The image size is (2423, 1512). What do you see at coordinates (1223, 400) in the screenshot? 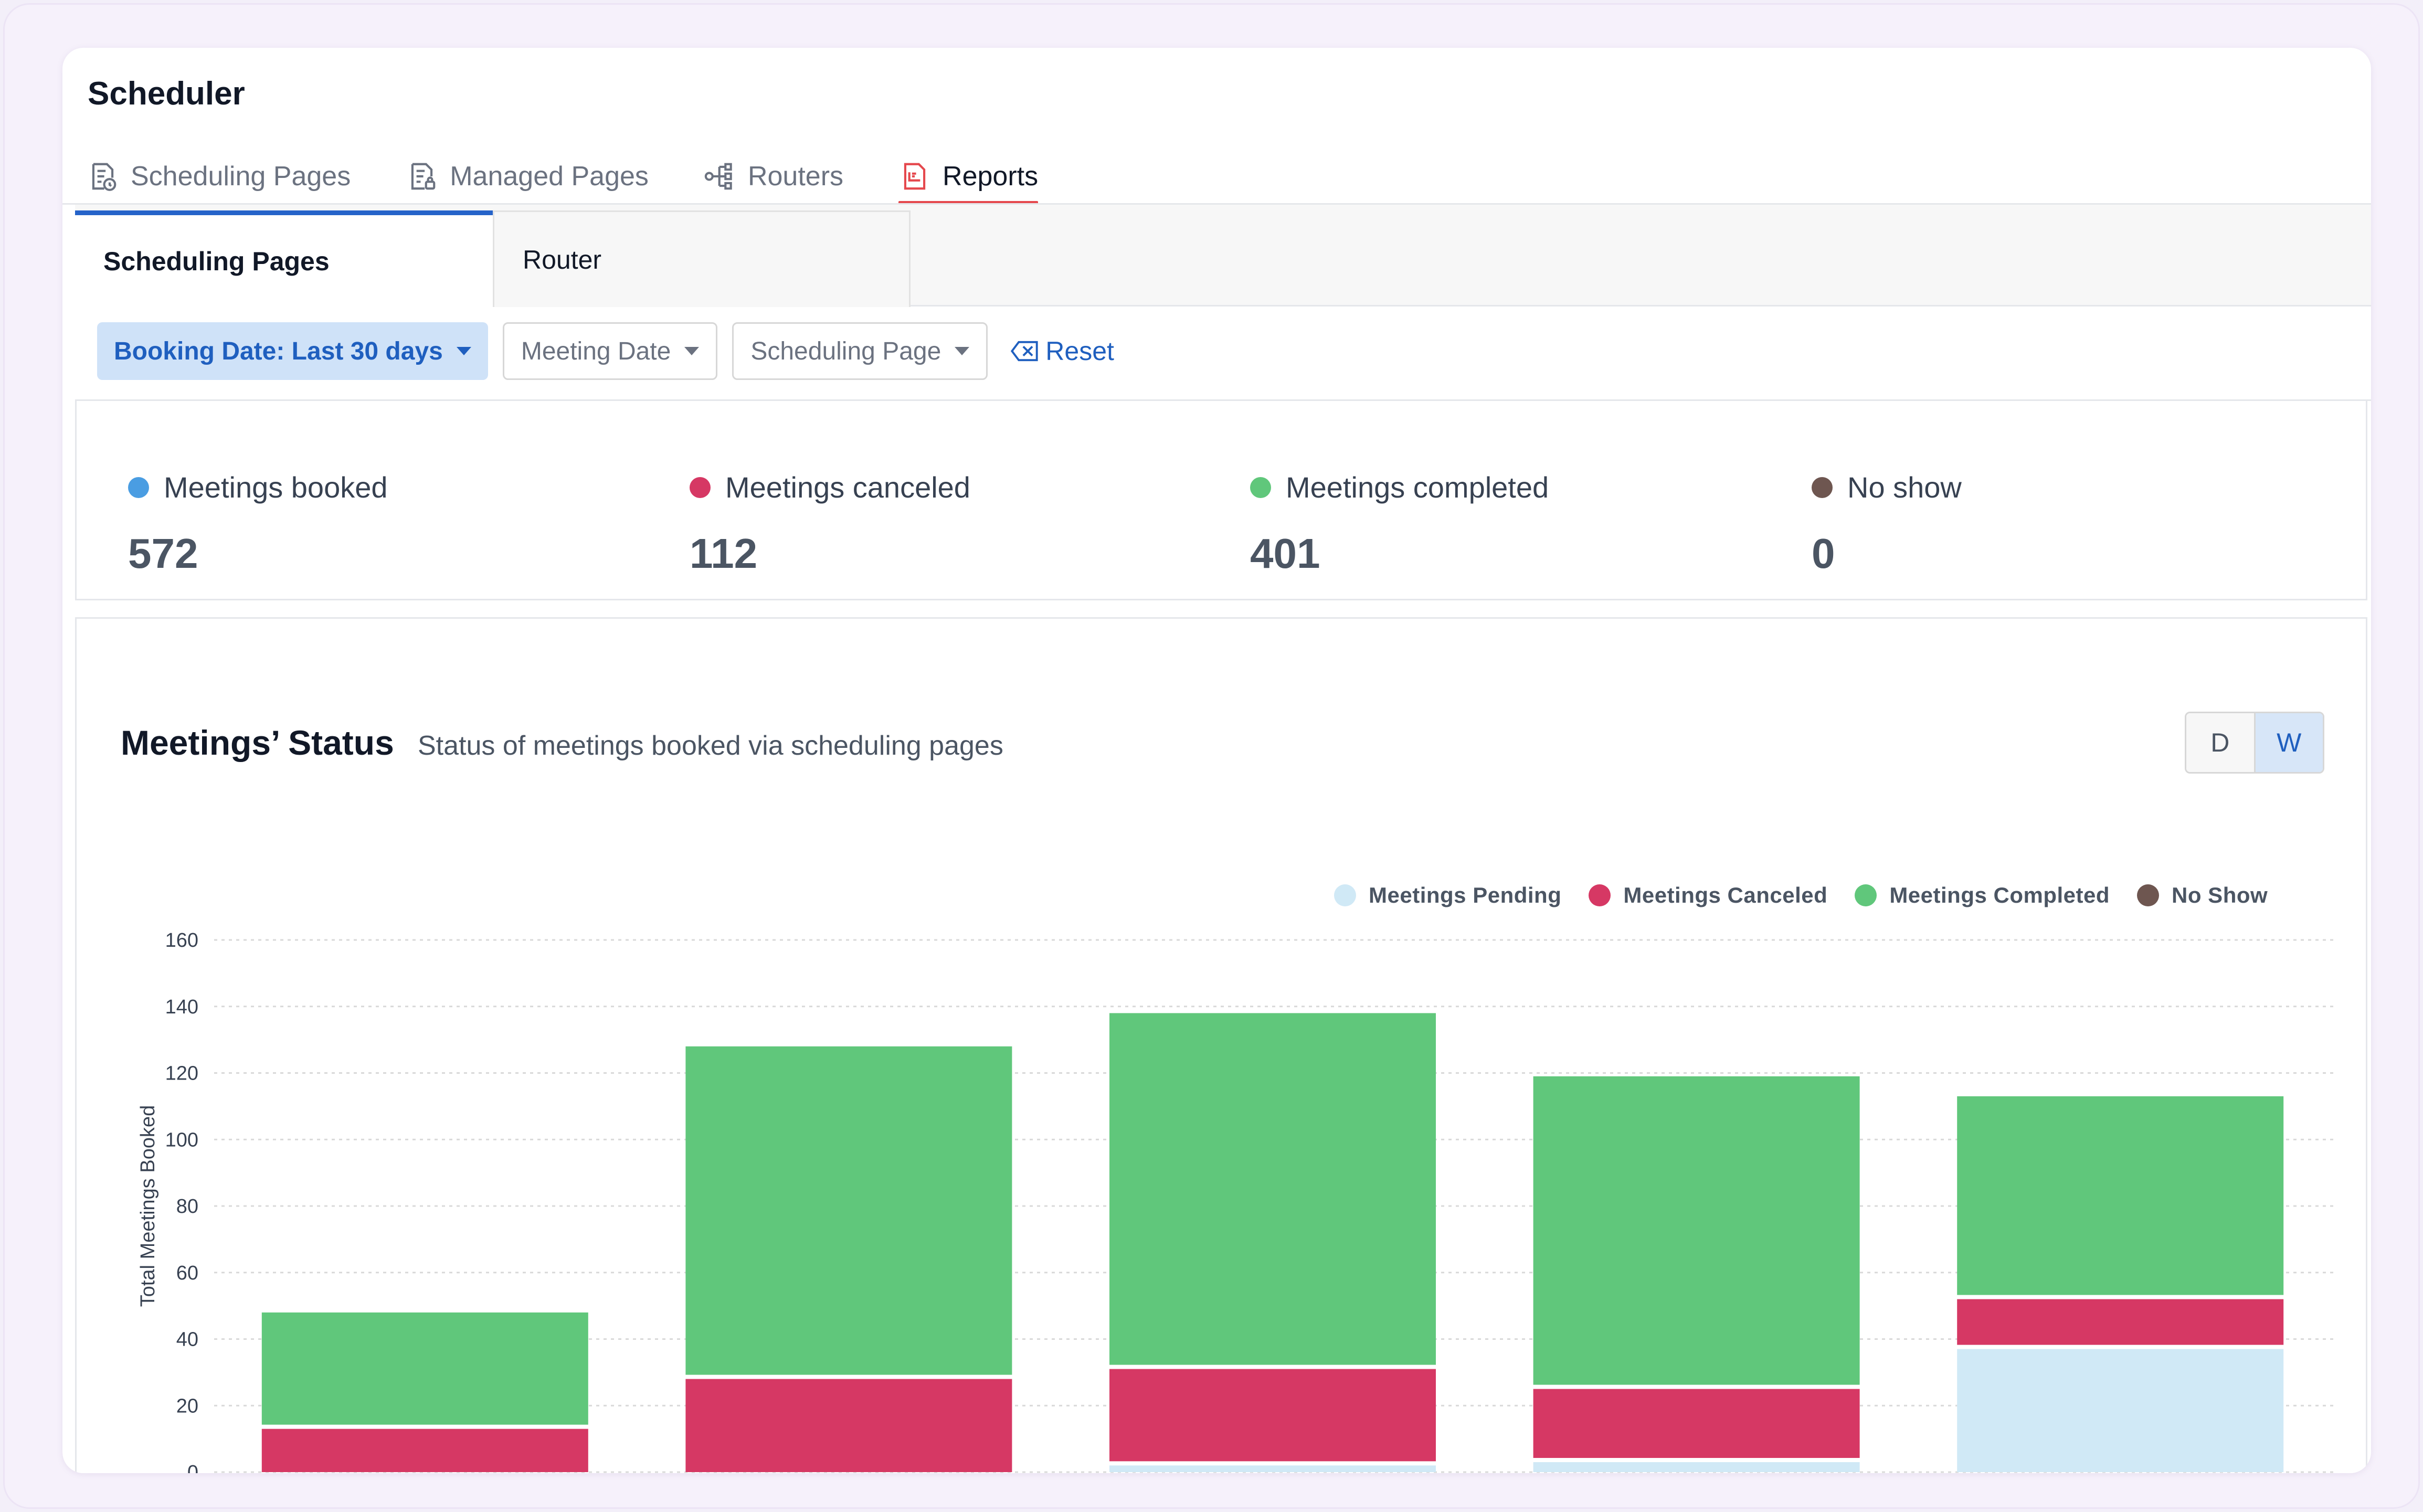
I see `filter-divider` at bounding box center [1223, 400].